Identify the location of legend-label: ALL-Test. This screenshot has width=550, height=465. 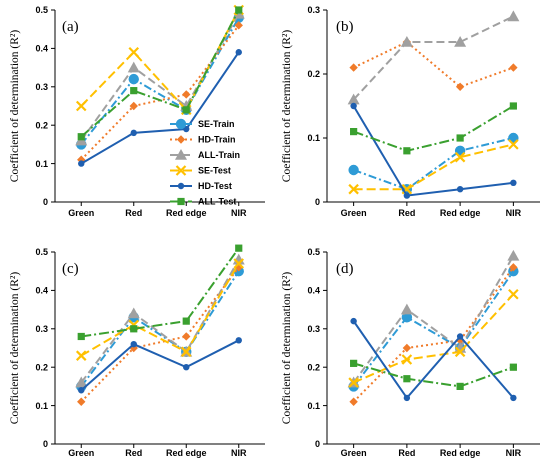
(217, 202).